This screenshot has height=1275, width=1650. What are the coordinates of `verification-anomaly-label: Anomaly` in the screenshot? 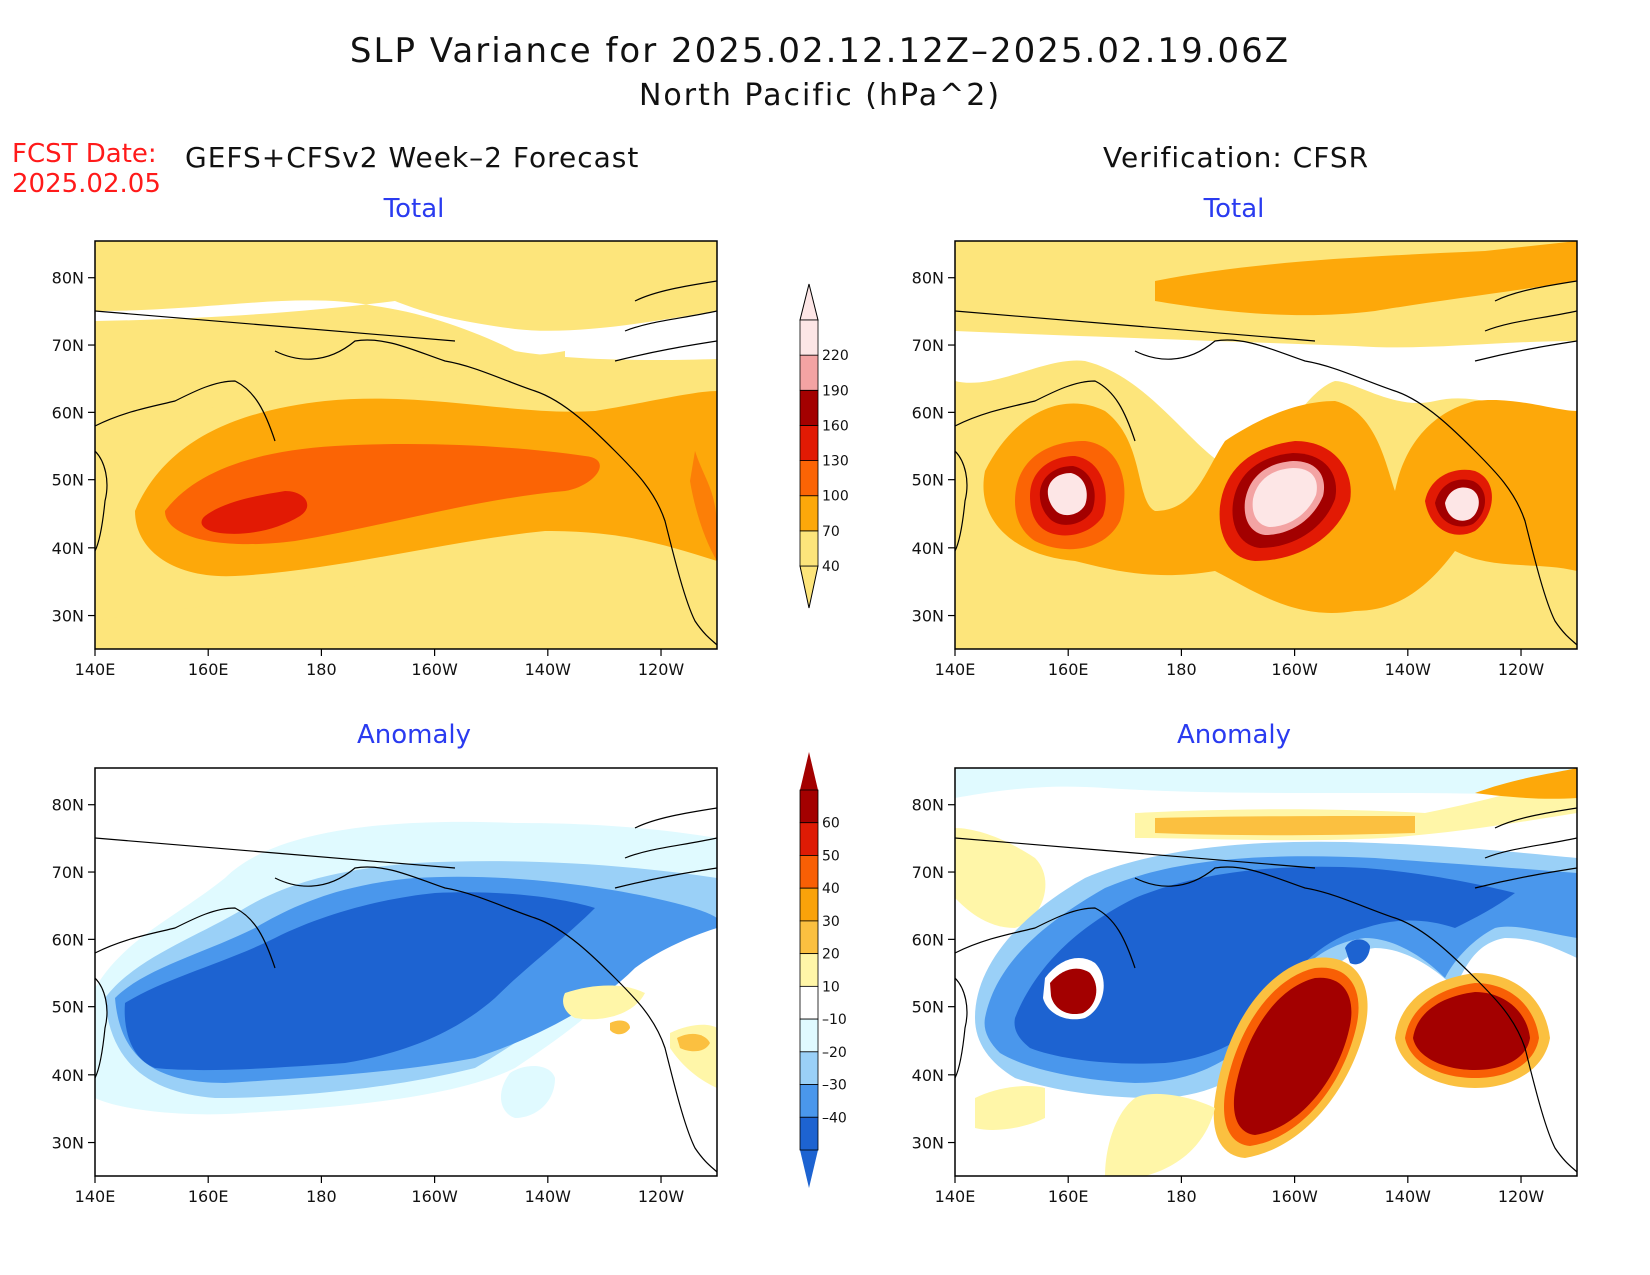 It's located at (1234, 735).